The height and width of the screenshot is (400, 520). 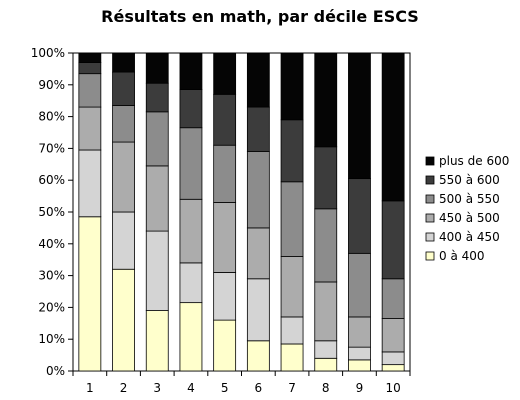 What do you see at coordinates (462, 256) in the screenshot?
I see `legend-label: 0 à 400` at bounding box center [462, 256].